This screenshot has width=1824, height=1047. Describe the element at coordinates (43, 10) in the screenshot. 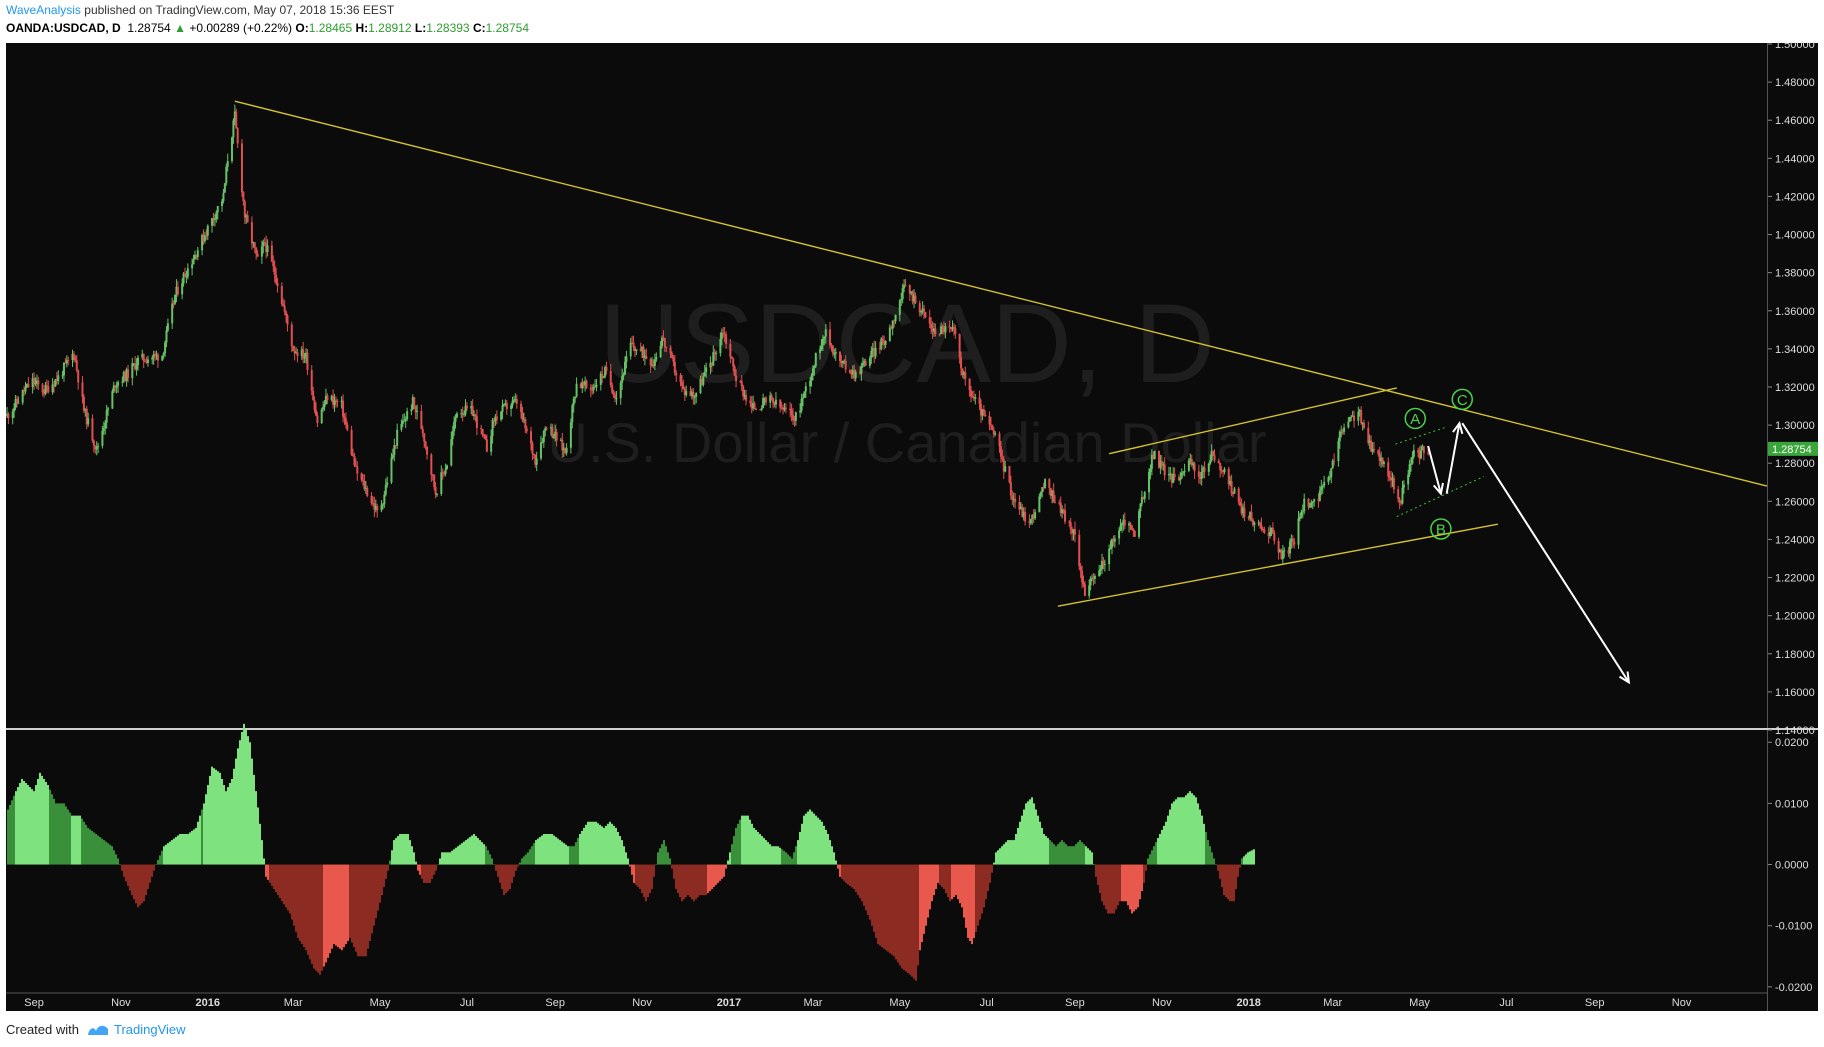

I see `author-link: WaveAnalysis` at that location.